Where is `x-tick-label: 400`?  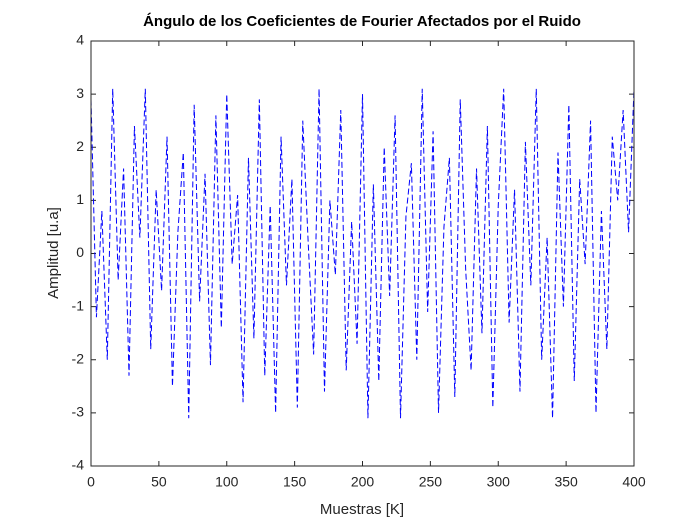
x-tick-label: 400 is located at coordinates (634, 482).